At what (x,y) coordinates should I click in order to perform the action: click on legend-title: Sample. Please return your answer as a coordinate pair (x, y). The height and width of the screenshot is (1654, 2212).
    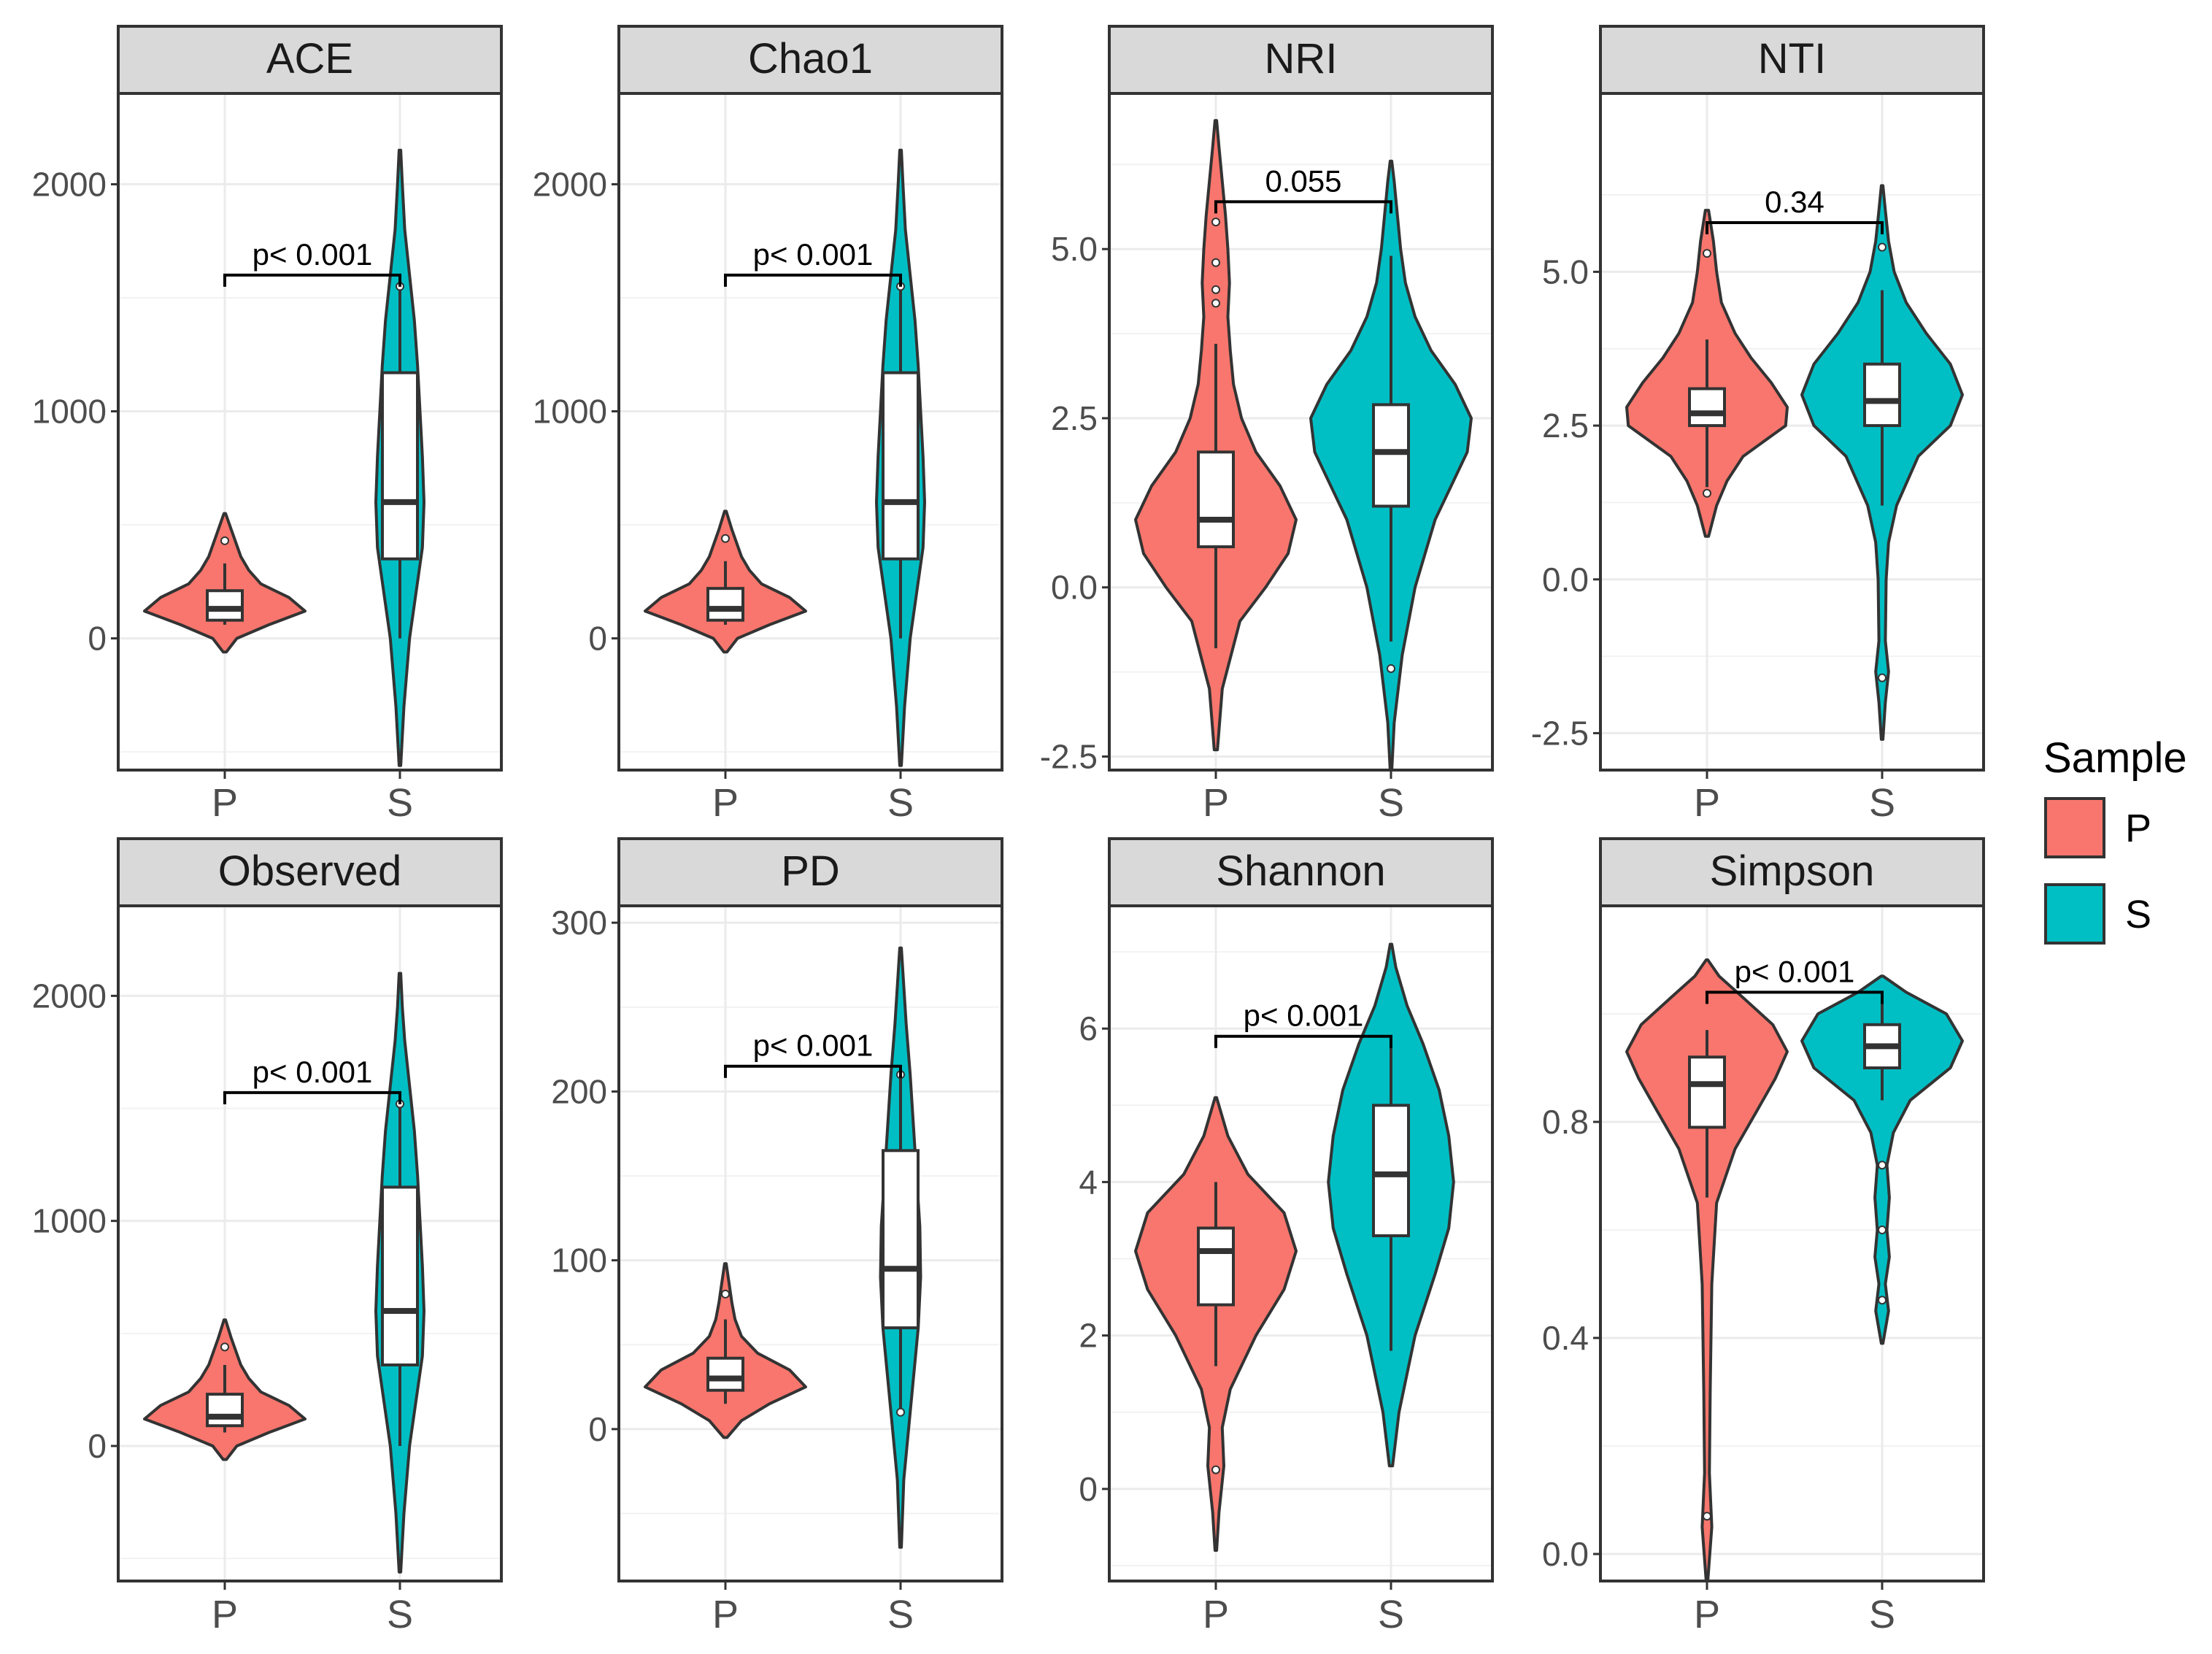
    Looking at the image, I should click on (2115, 758).